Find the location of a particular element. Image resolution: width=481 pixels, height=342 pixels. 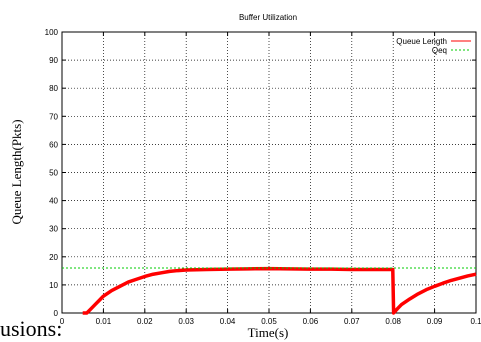

x-tick-label: 0.05 is located at coordinates (269, 321).